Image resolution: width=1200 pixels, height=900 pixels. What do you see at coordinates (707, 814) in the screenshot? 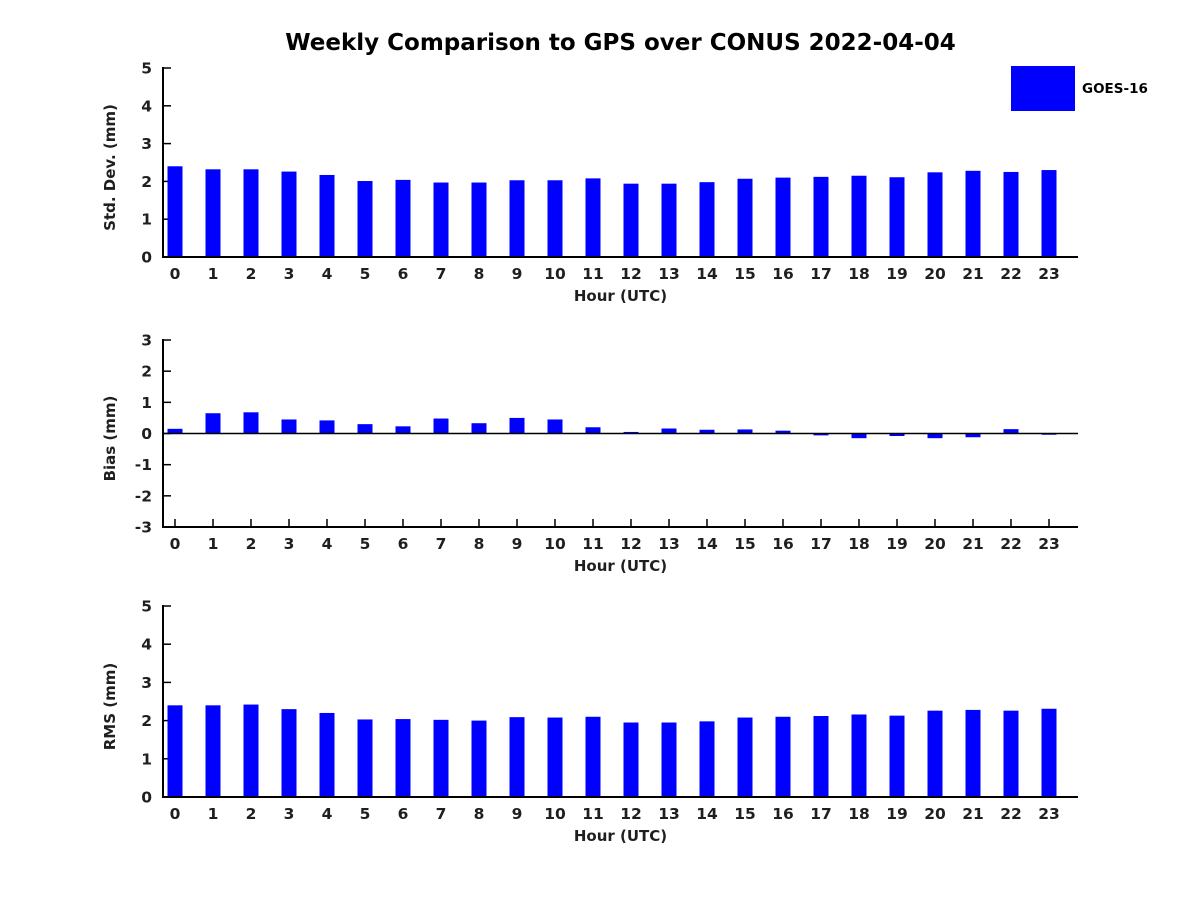
I see `x-tick-label: 14` at bounding box center [707, 814].